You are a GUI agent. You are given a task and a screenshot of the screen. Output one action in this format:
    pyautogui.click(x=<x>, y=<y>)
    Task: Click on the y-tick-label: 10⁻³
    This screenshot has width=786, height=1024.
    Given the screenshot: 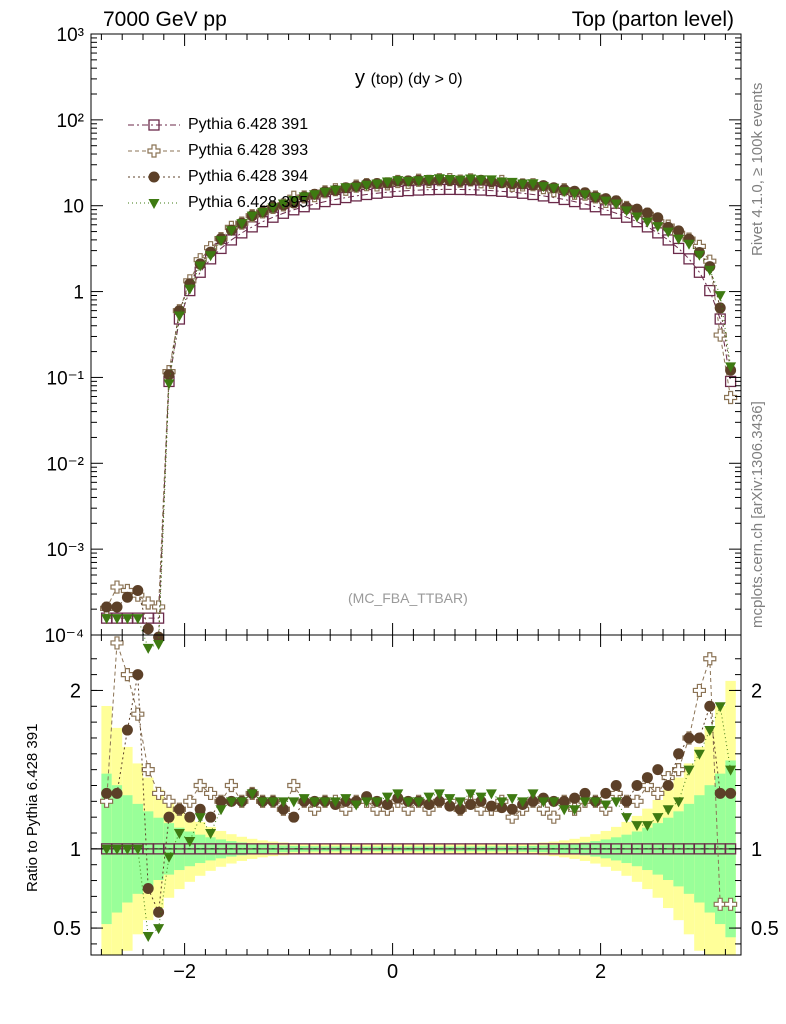 What is the action you would take?
    pyautogui.click(x=66, y=550)
    